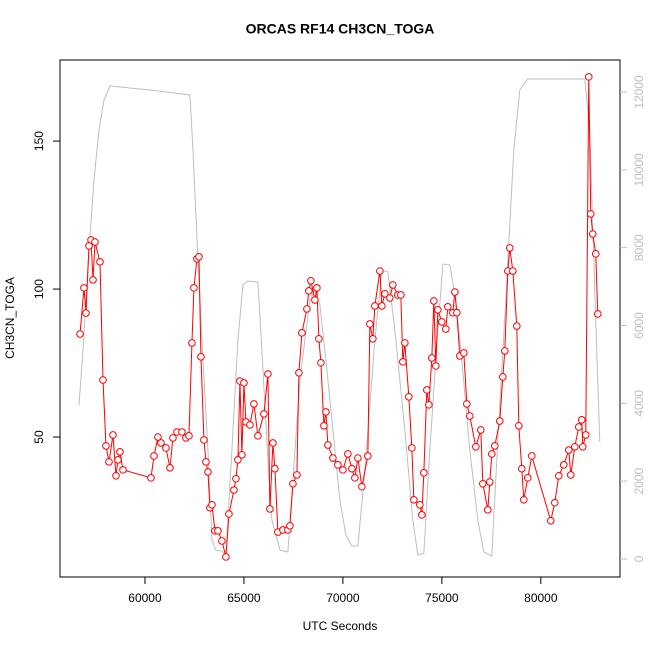  Describe the element at coordinates (639, 325) in the screenshot. I see `y2-tick-label: 6000` at that location.